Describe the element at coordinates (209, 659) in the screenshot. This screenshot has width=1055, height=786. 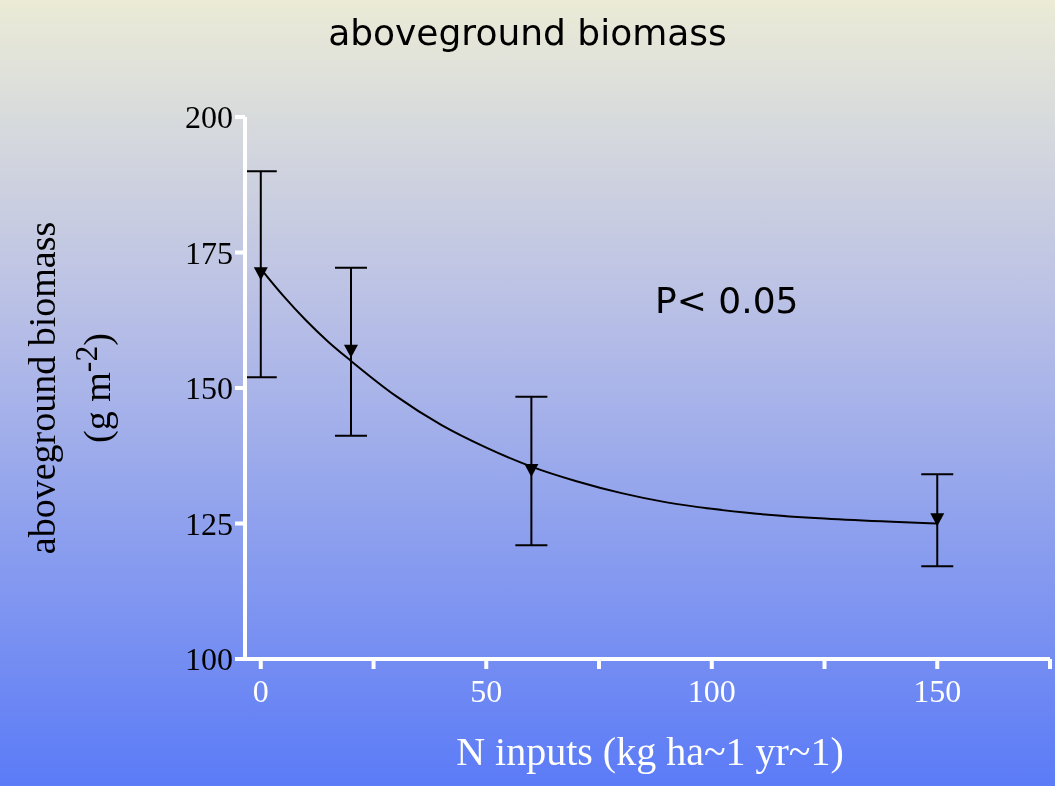
I see `y-tick-label: 100` at that location.